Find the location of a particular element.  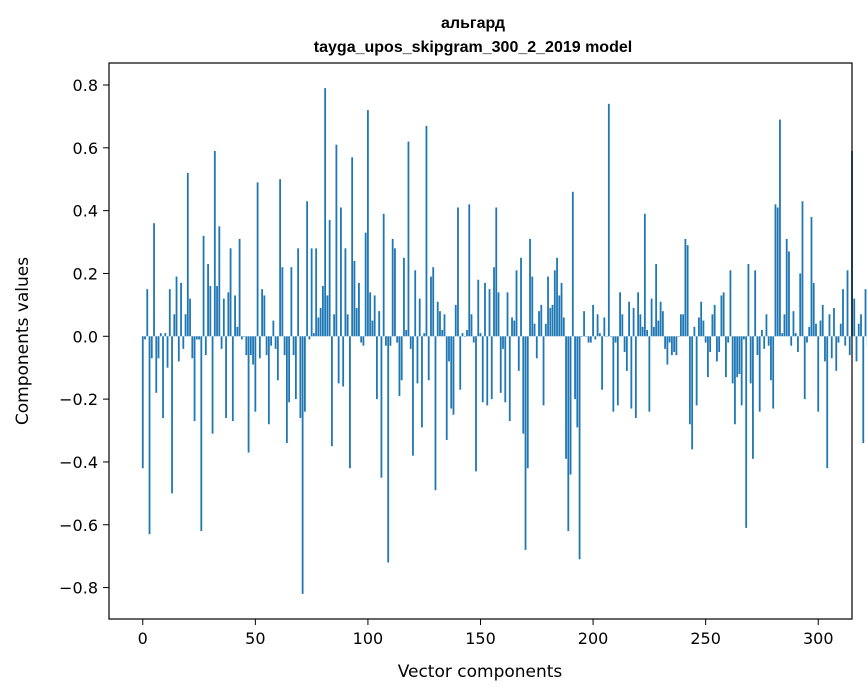

y-tick-label: 0.2 is located at coordinates (85, 273).